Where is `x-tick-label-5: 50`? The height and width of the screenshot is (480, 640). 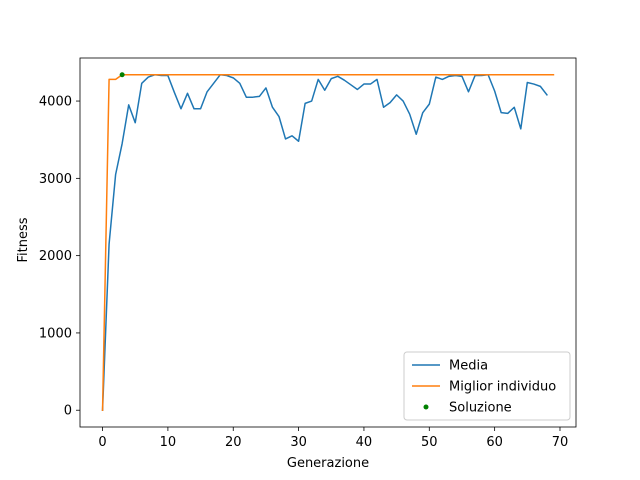
x-tick-label-5: 50 is located at coordinates (429, 442).